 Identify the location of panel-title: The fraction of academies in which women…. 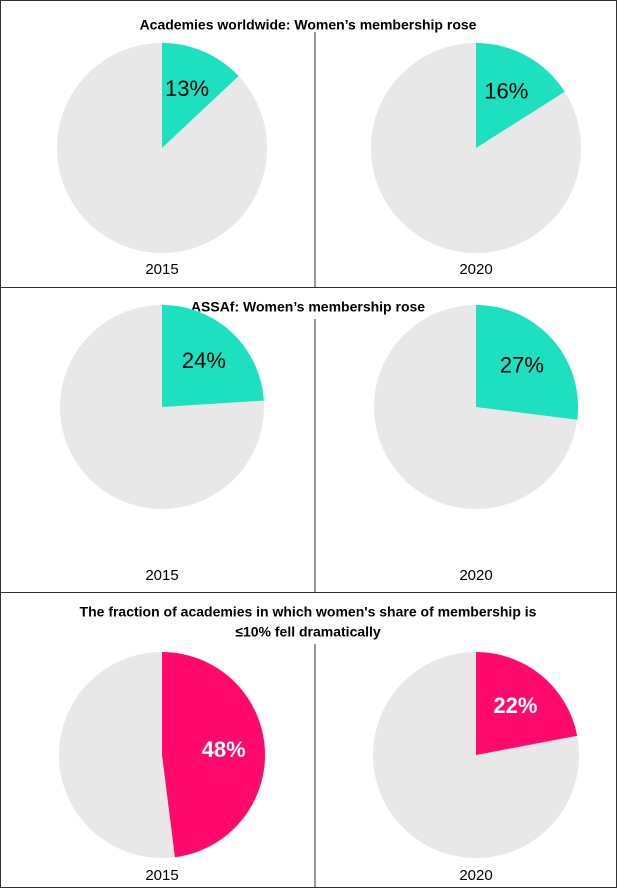
(308, 612).